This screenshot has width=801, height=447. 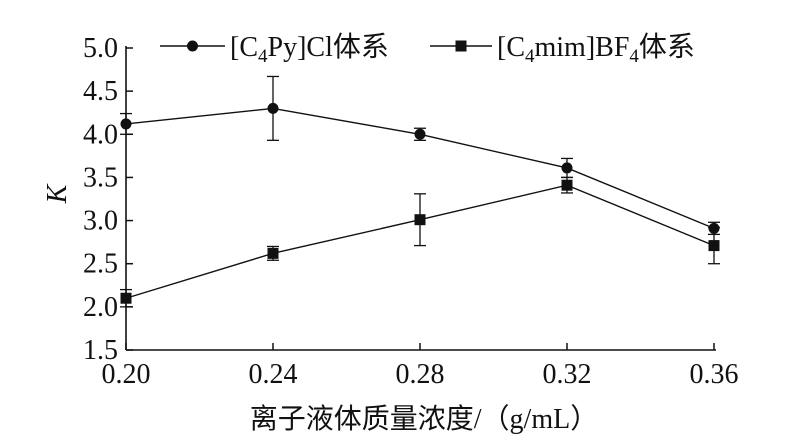 I want to click on x-tick-label: 0.20, so click(x=126, y=374).